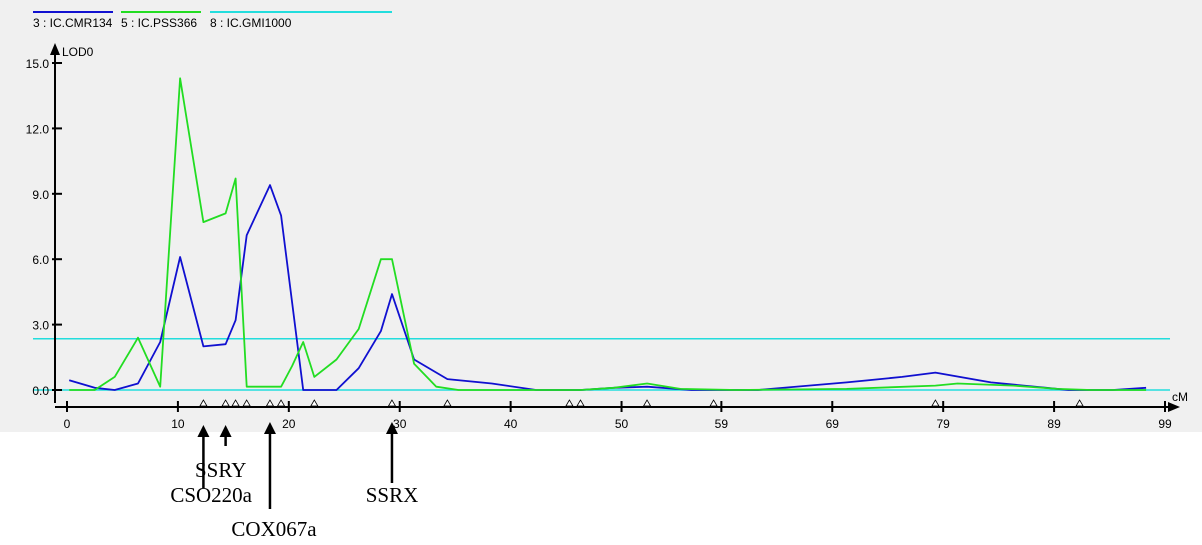  What do you see at coordinates (40, 260) in the screenshot?
I see `y-tick-label: 6.0` at bounding box center [40, 260].